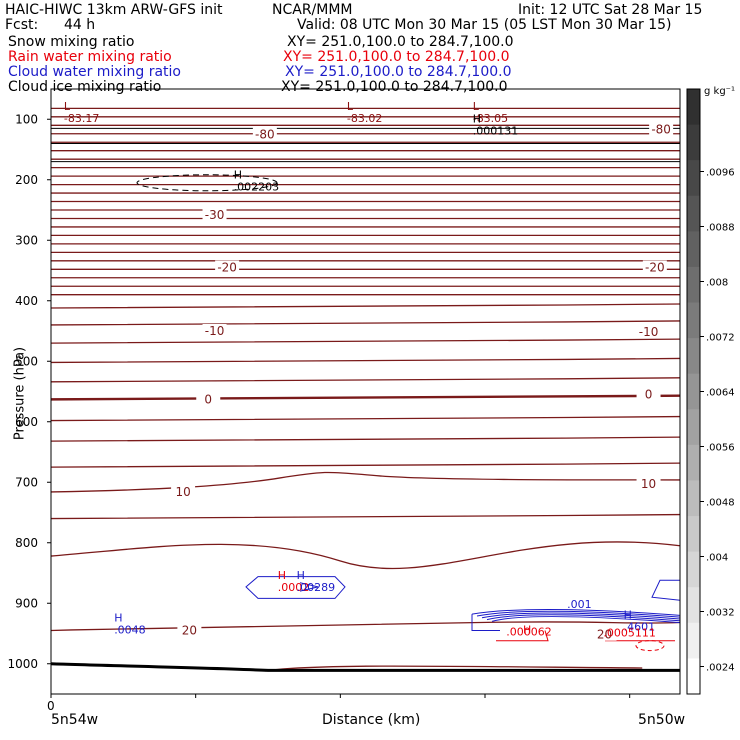  Describe the element at coordinates (26, 301) in the screenshot. I see `y-tick-label: 400` at that location.